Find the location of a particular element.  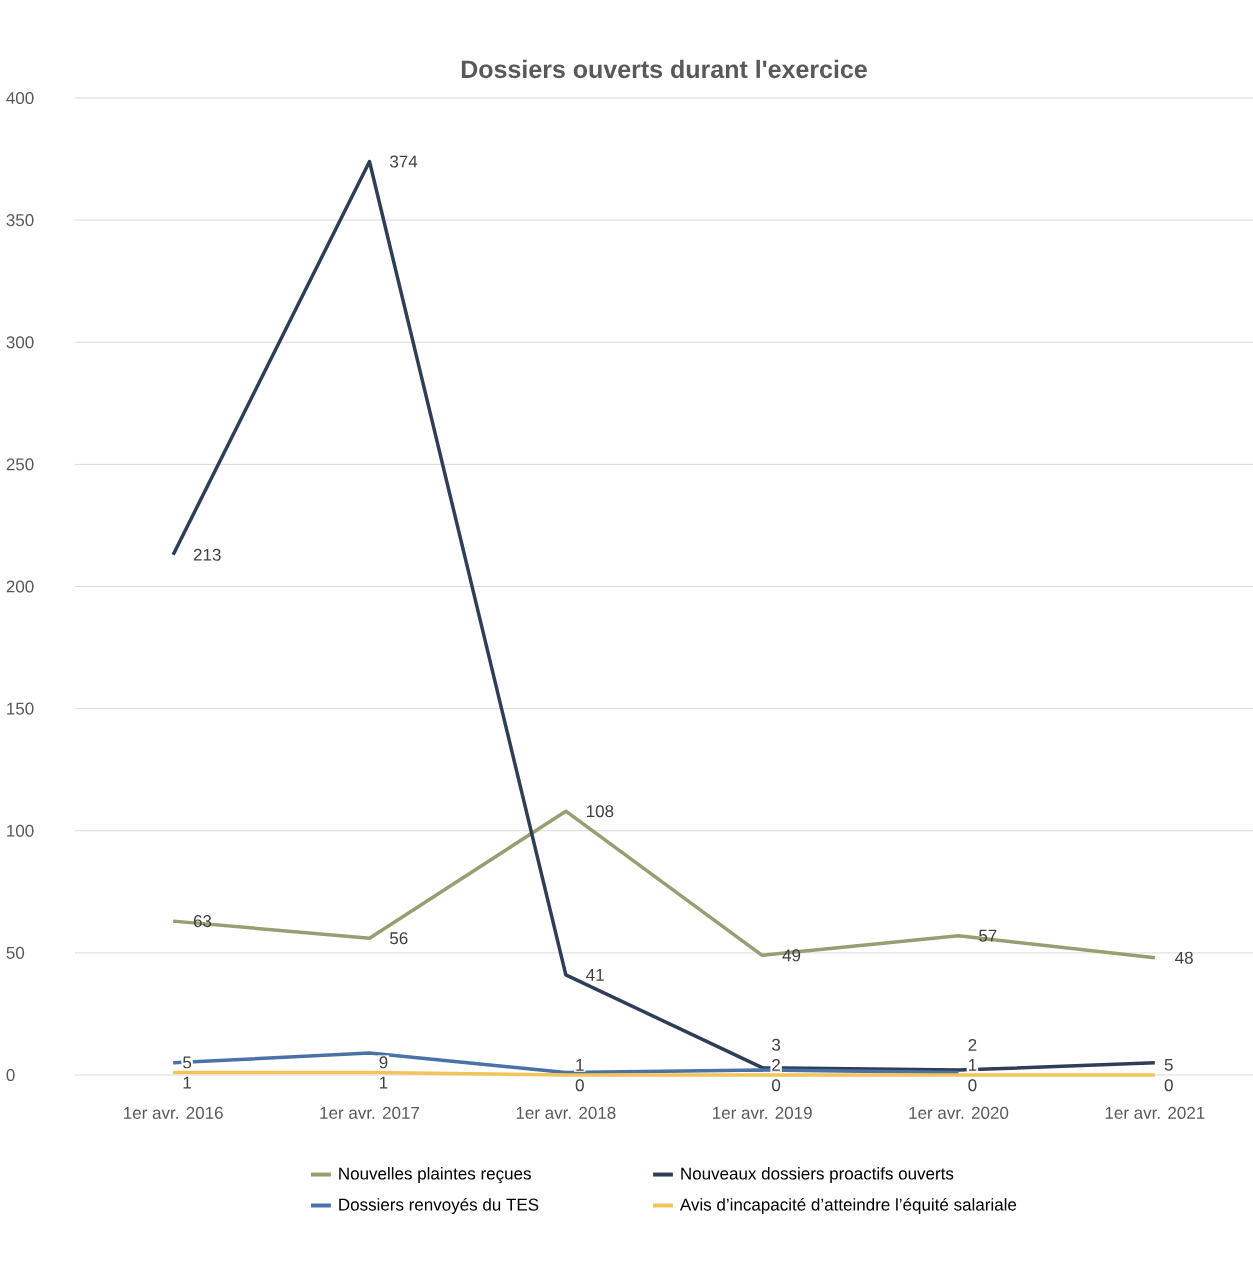

x-tick-label: 1er avr. 2020 is located at coordinates (959, 1112).